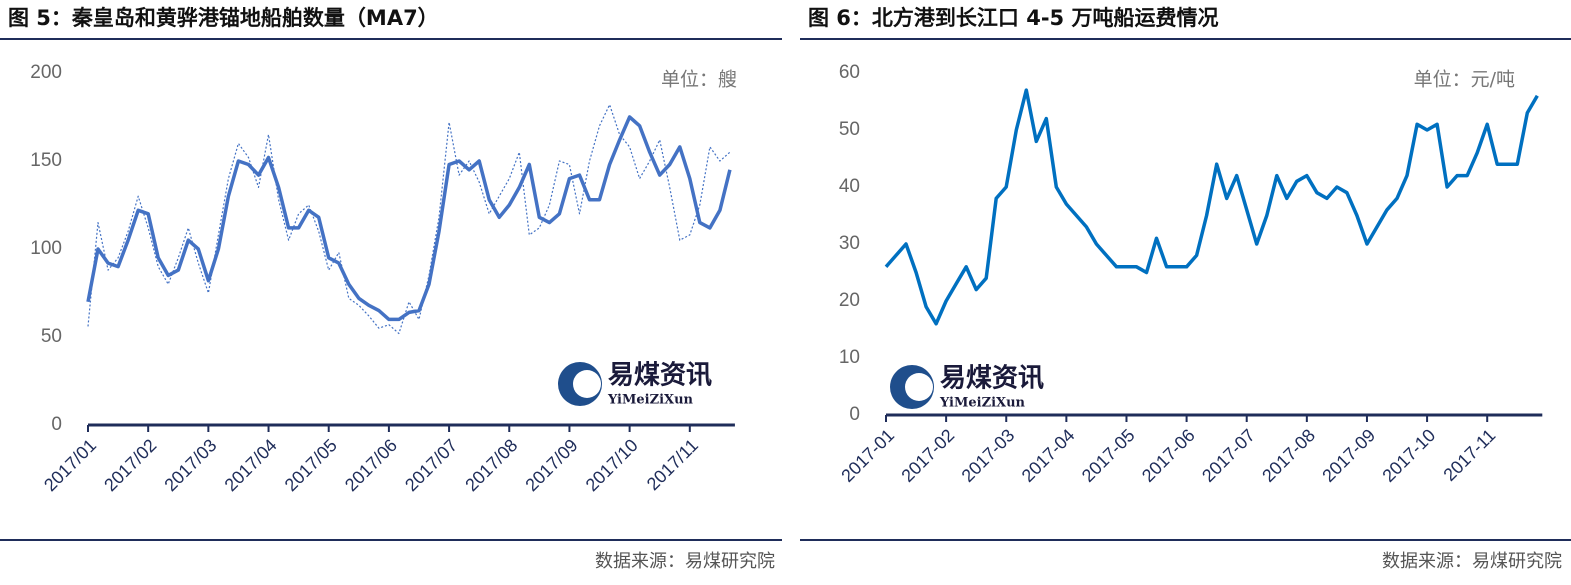 Image resolution: width=1571 pixels, height=585 pixels. What do you see at coordinates (699, 80) in the screenshot?
I see `unit-label: 单位：艘` at bounding box center [699, 80].